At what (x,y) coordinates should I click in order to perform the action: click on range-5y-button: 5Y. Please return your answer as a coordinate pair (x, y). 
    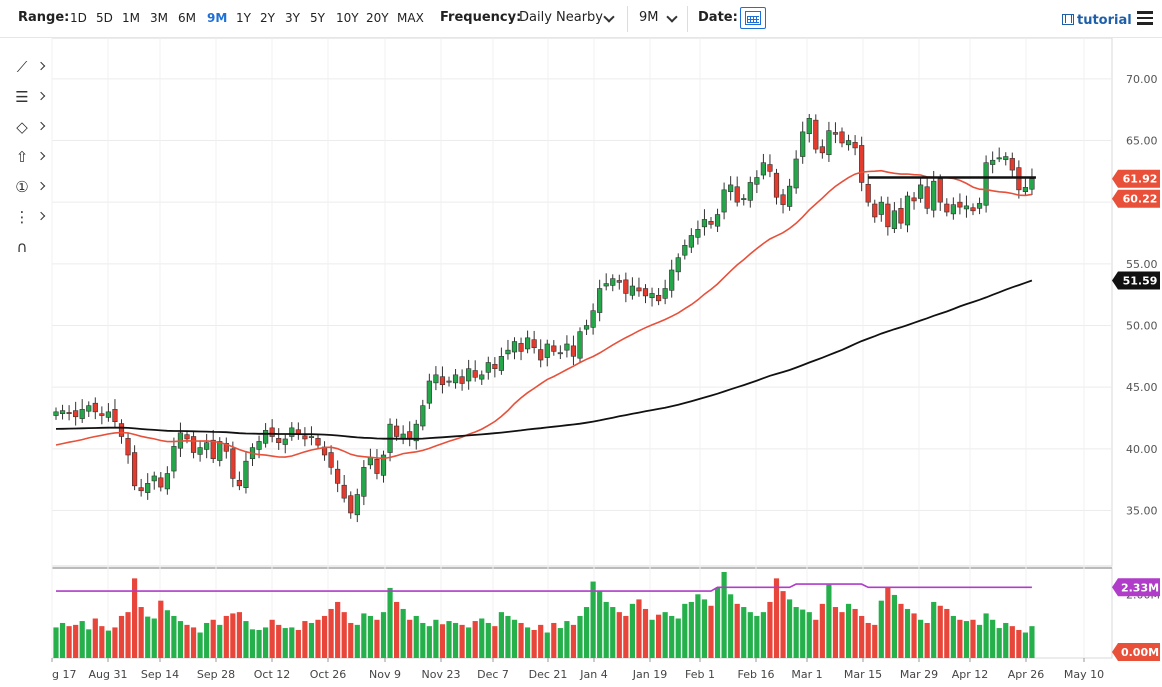
    Looking at the image, I should click on (317, 18).